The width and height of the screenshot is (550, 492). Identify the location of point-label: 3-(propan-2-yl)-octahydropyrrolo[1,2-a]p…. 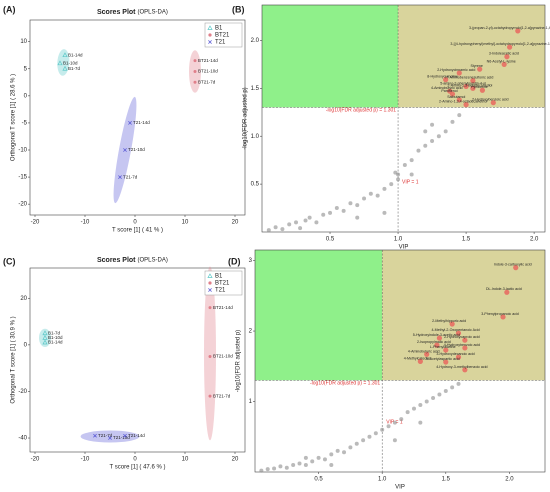
(509, 28).